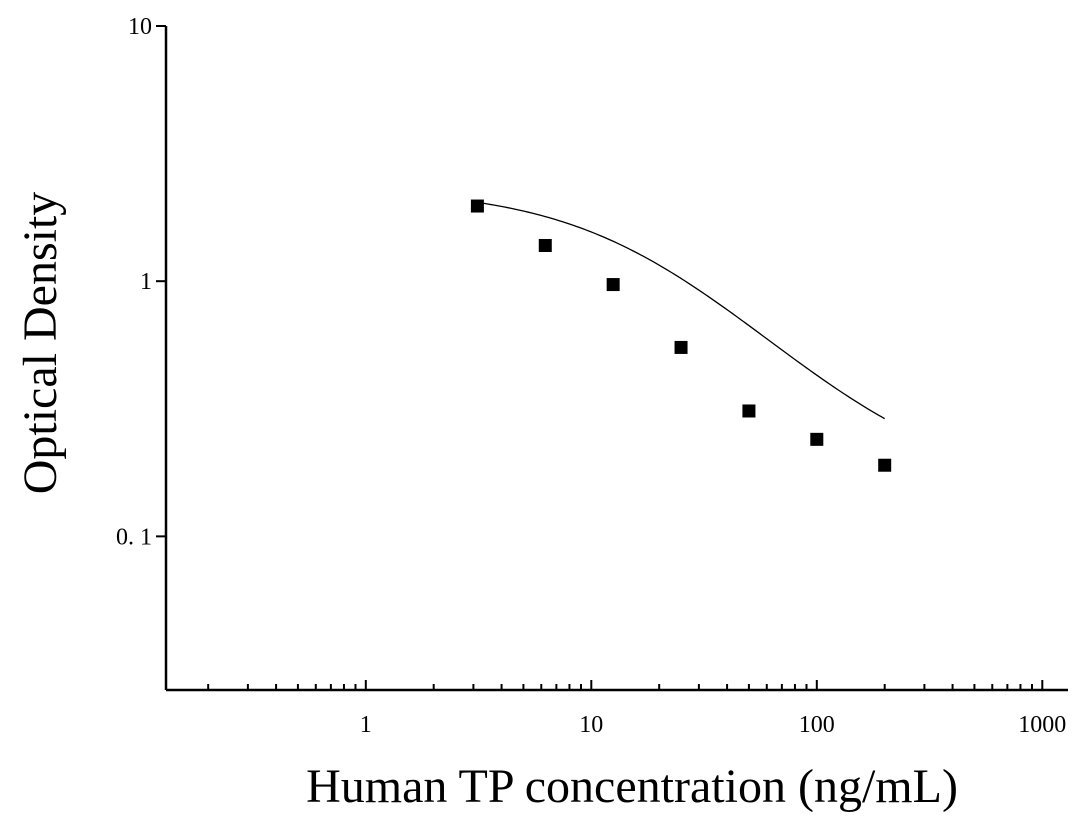 This screenshot has height=816, width=1081. What do you see at coordinates (591, 725) in the screenshot?
I see `x-tick-label: 10` at bounding box center [591, 725].